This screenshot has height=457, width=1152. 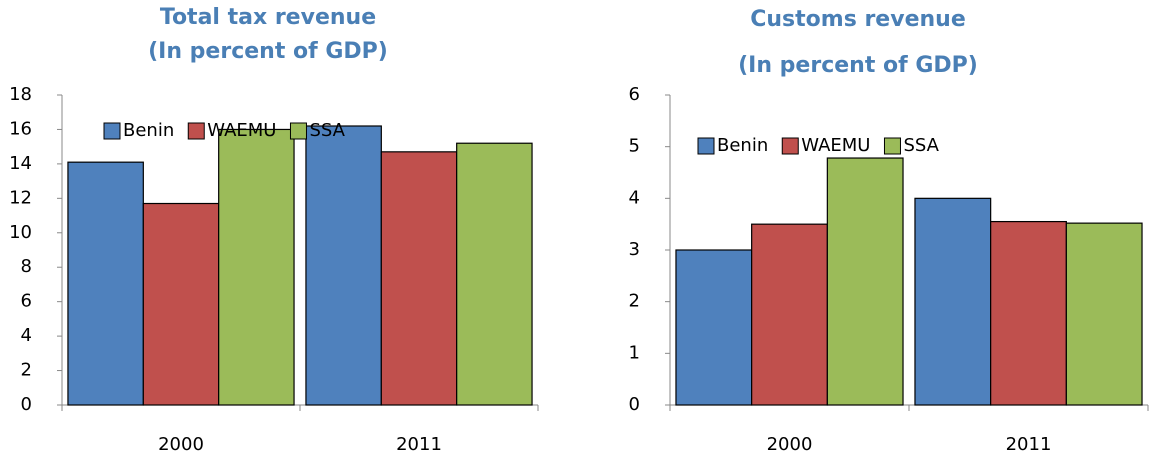 What do you see at coordinates (20, 163) in the screenshot?
I see `y-tick-label: 14` at bounding box center [20, 163].